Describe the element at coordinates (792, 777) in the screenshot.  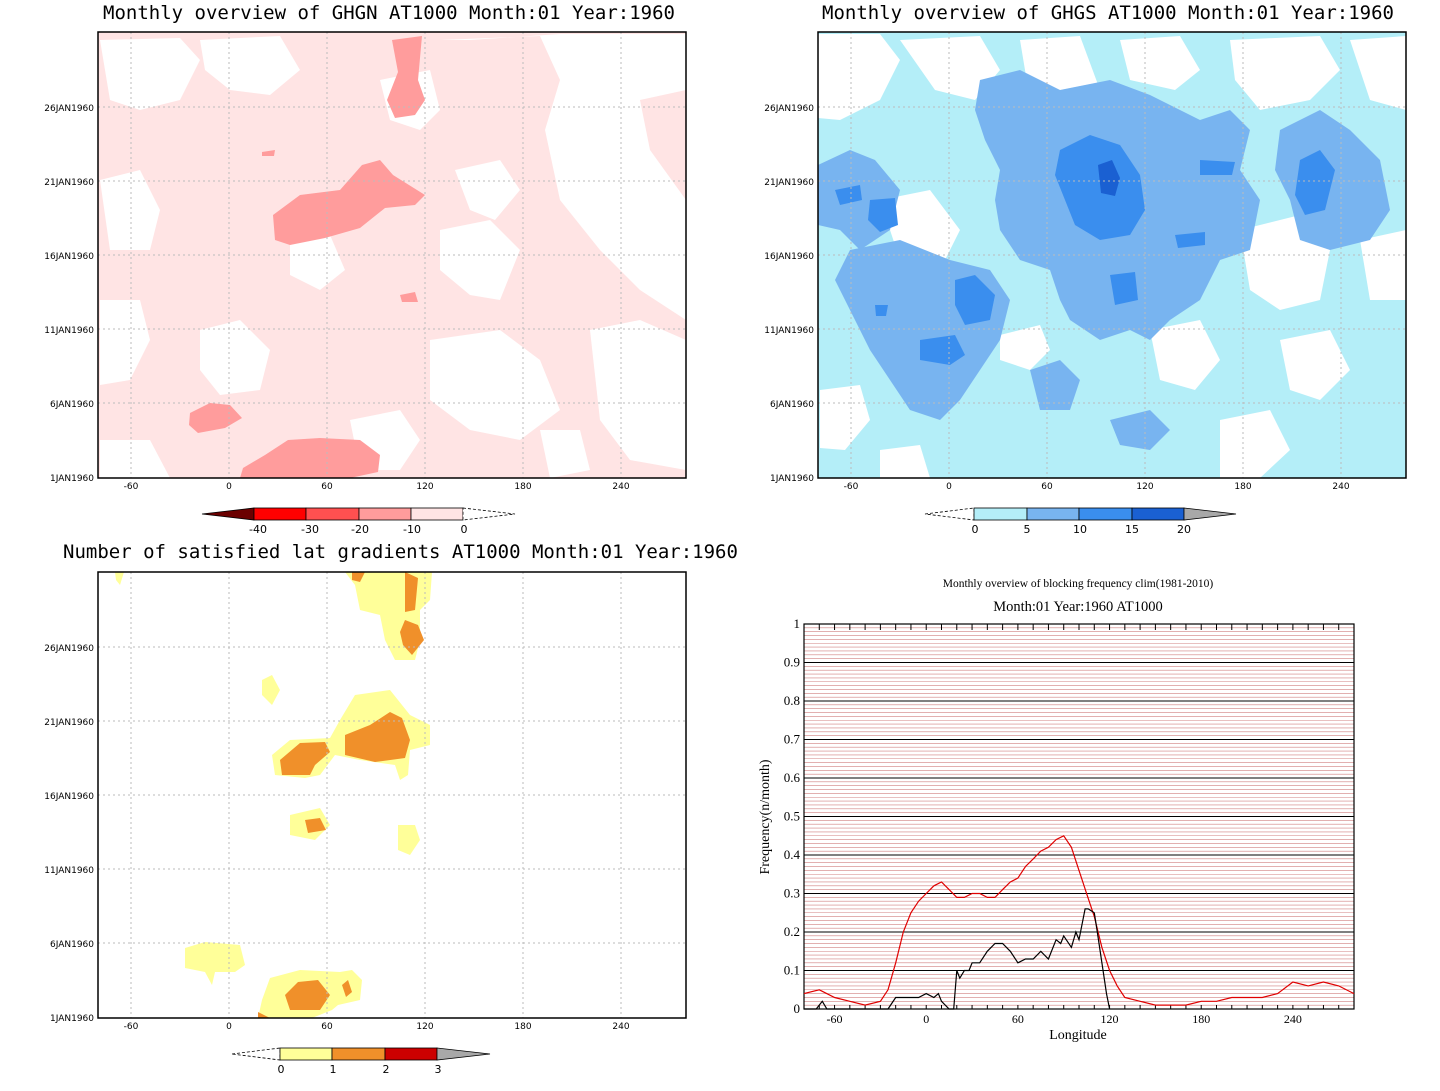
I see `chart-y-tick: 0.6` at that location.